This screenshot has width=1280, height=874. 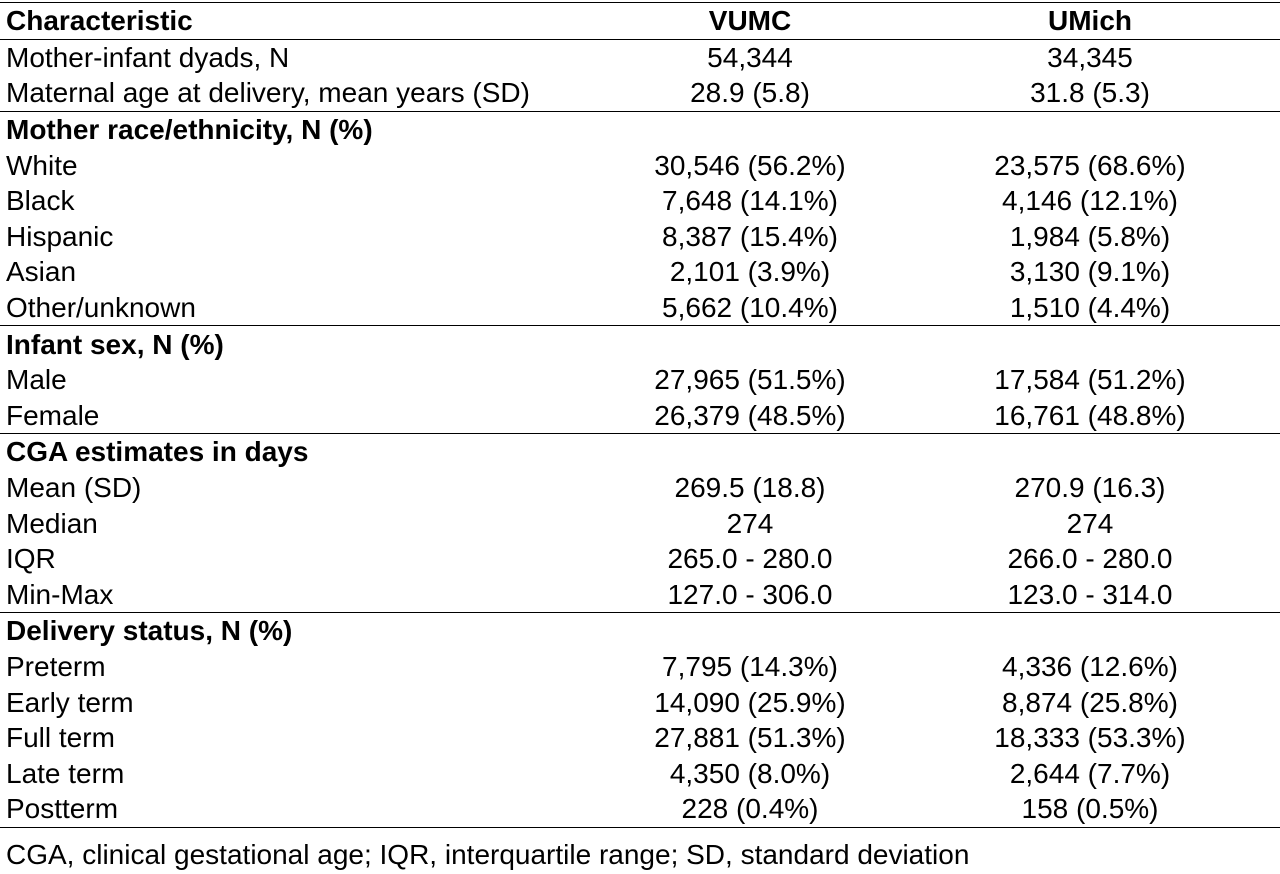 I want to click on umich-value: 123.0 - 314.0, so click(x=1090, y=594).